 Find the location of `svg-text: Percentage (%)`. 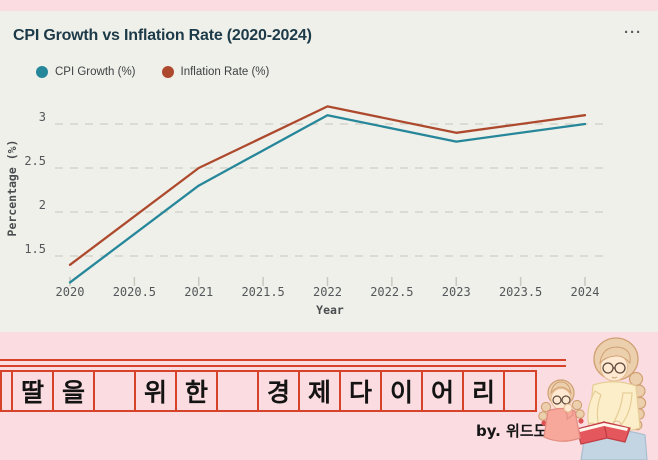

svg-text: Percentage (%) is located at coordinates (12, 188).